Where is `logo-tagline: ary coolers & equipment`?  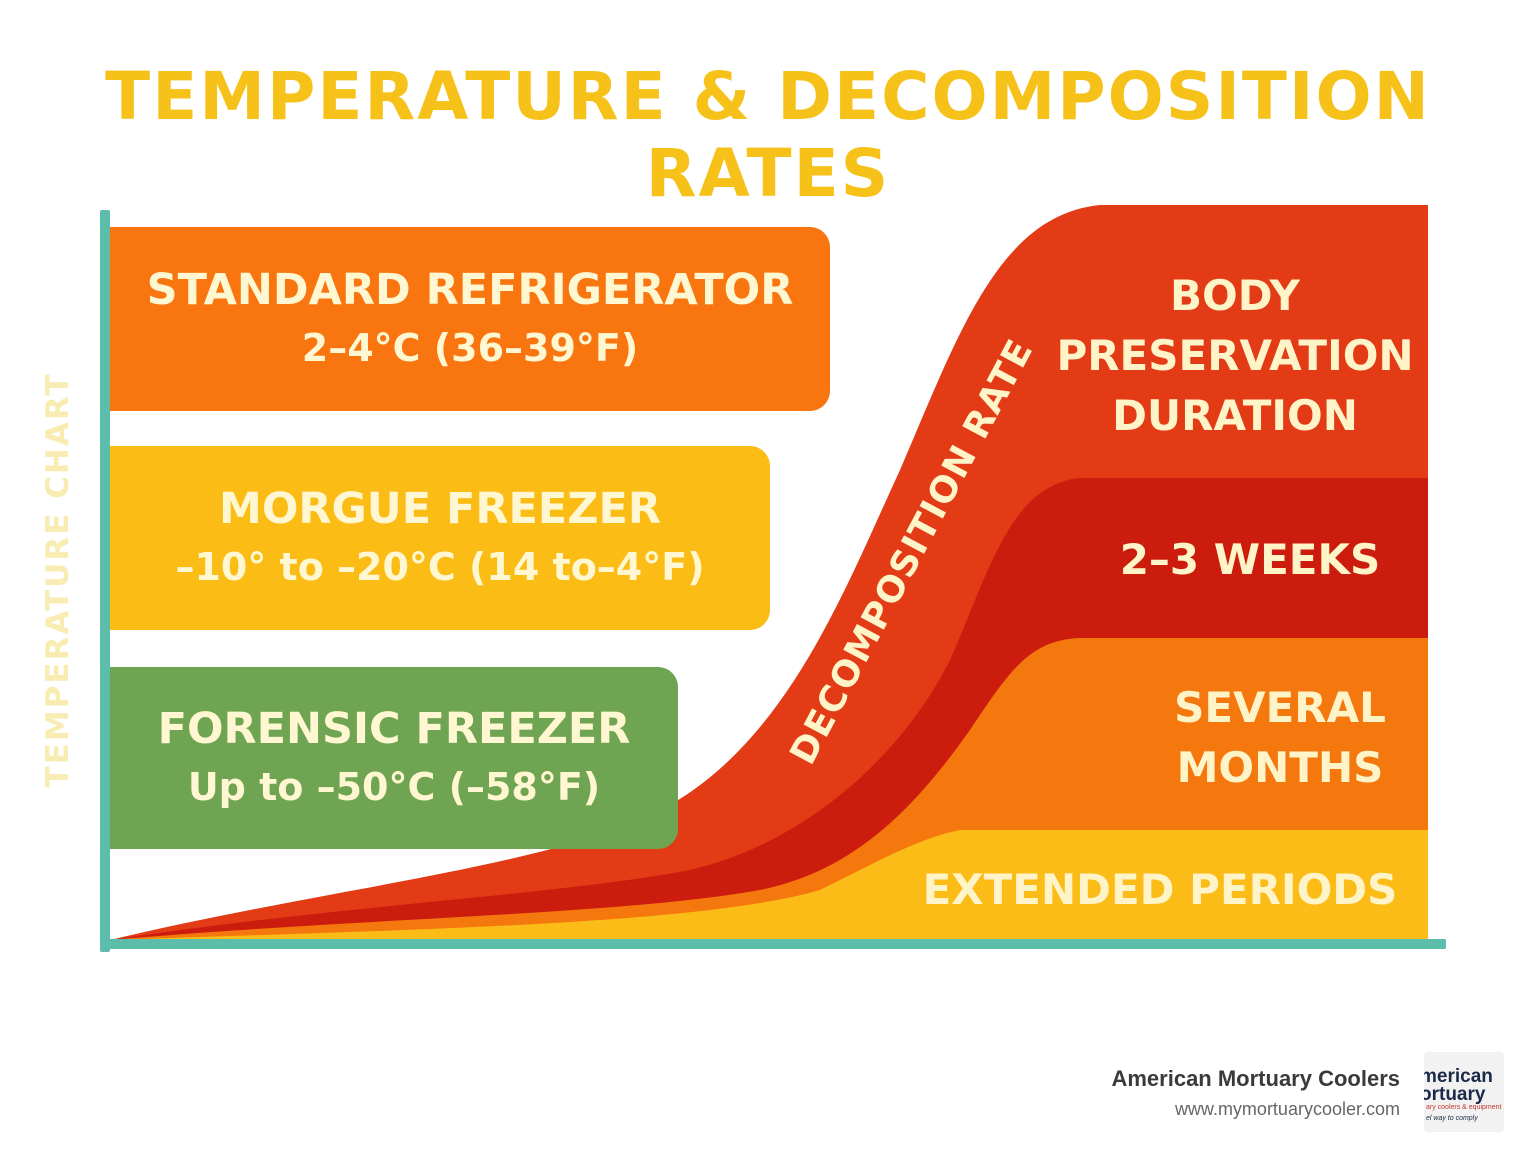
logo-tagline: ary coolers & equipment is located at coordinates (1464, 1107).